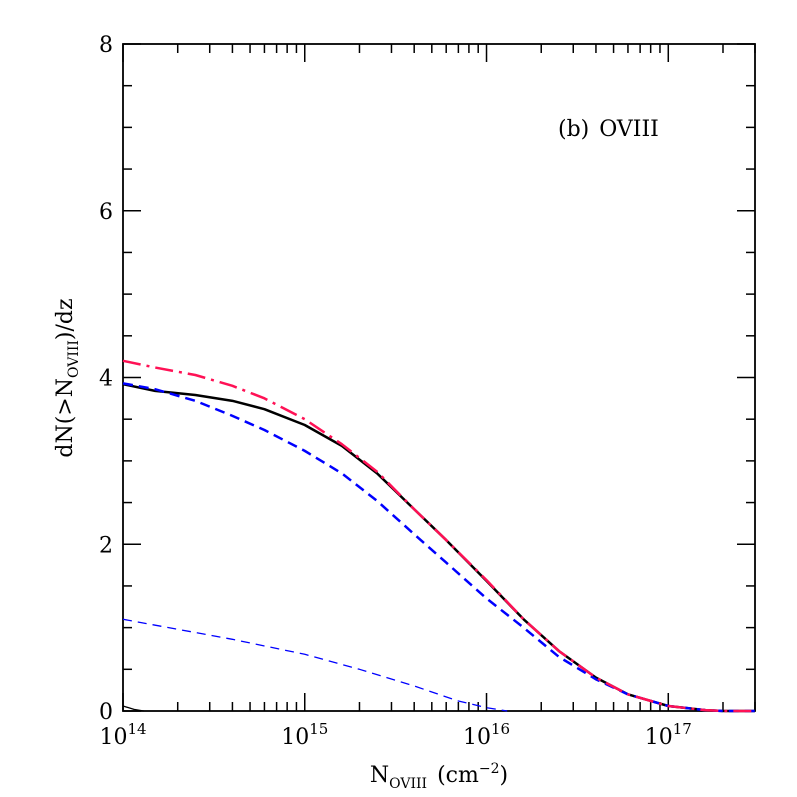 Image resolution: width=797 pixels, height=797 pixels. I want to click on annotation-prefix: (b), so click(573, 129).